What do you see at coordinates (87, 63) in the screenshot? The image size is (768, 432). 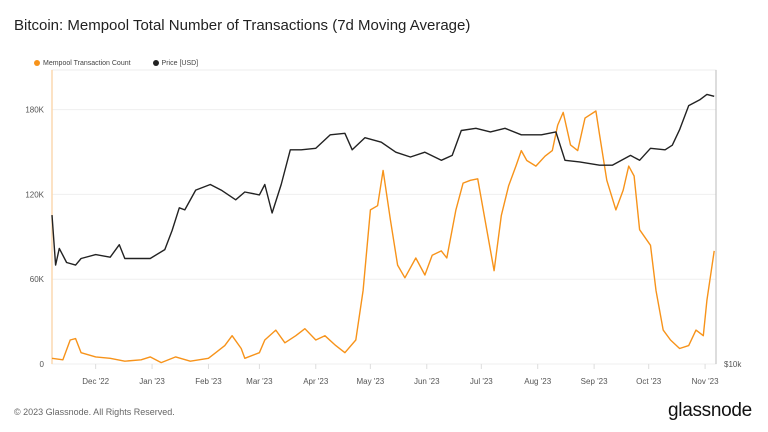 I see `legend-label: Mempool Transaction Count` at bounding box center [87, 63].